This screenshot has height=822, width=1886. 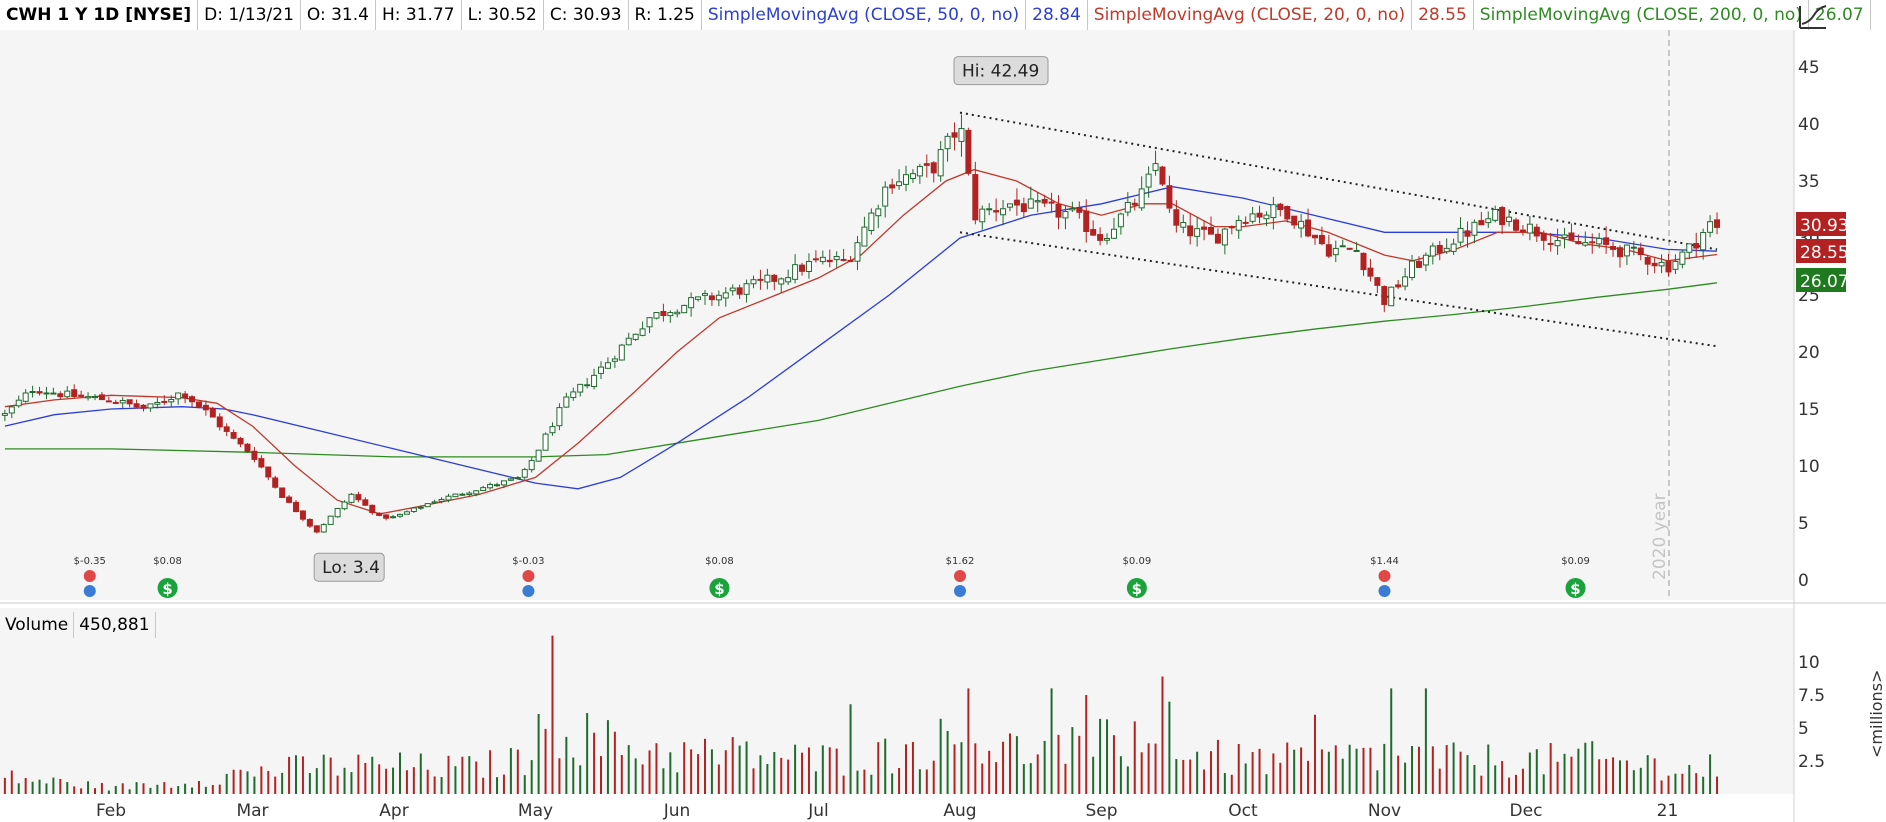 What do you see at coordinates (90, 561) in the screenshot?
I see `event-label: $-0.35` at bounding box center [90, 561].